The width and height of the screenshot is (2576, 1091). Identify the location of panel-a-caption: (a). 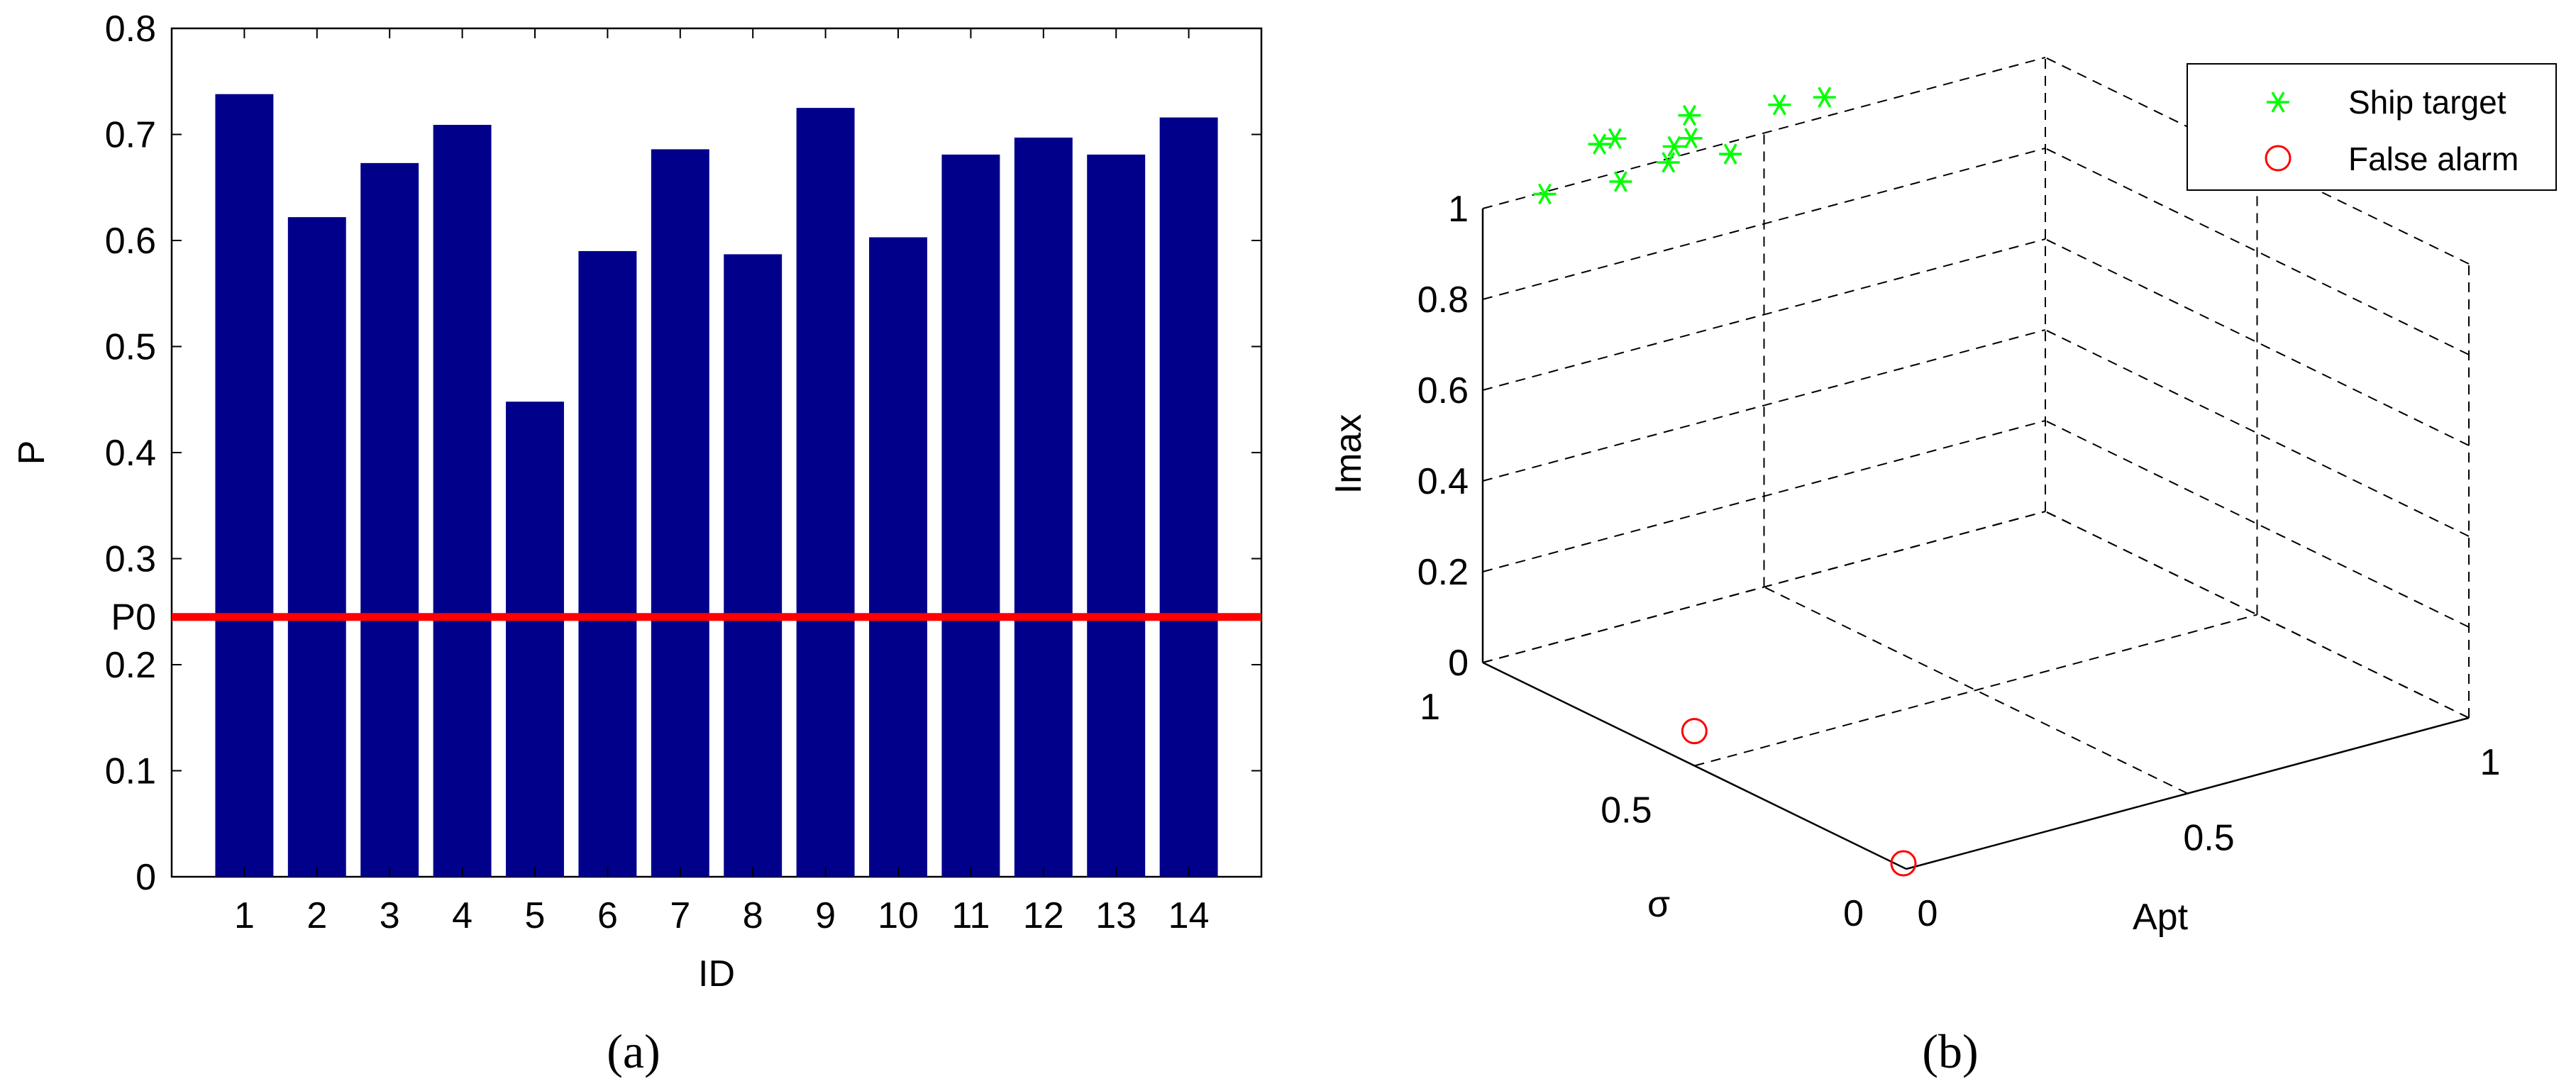
(633, 1051).